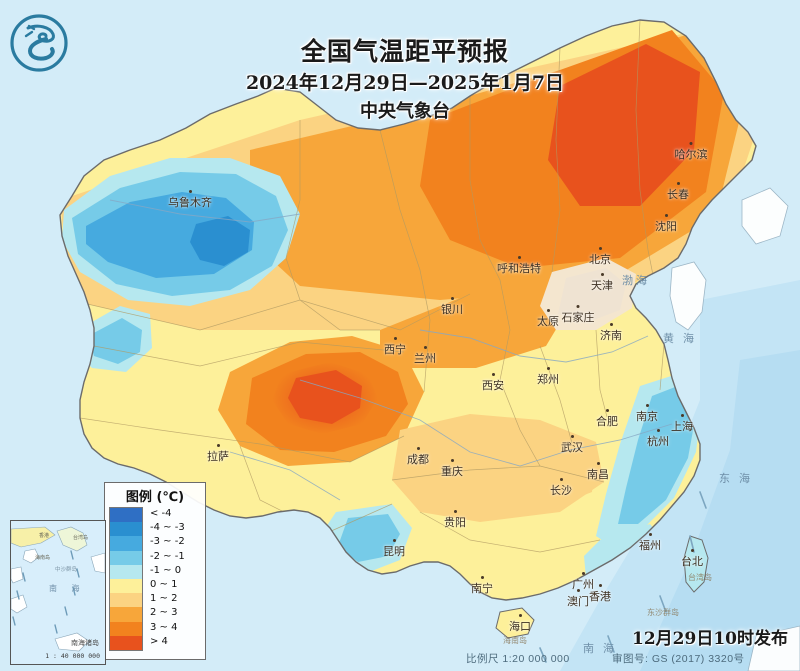 The image size is (800, 671). Describe the element at coordinates (418, 457) in the screenshot. I see `city-label-成都: 成都` at that location.